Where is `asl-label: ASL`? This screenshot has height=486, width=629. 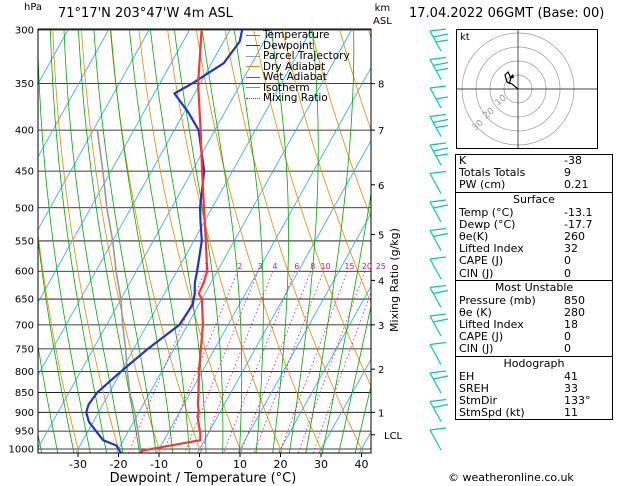 asl-label: ASL is located at coordinates (382, 21).